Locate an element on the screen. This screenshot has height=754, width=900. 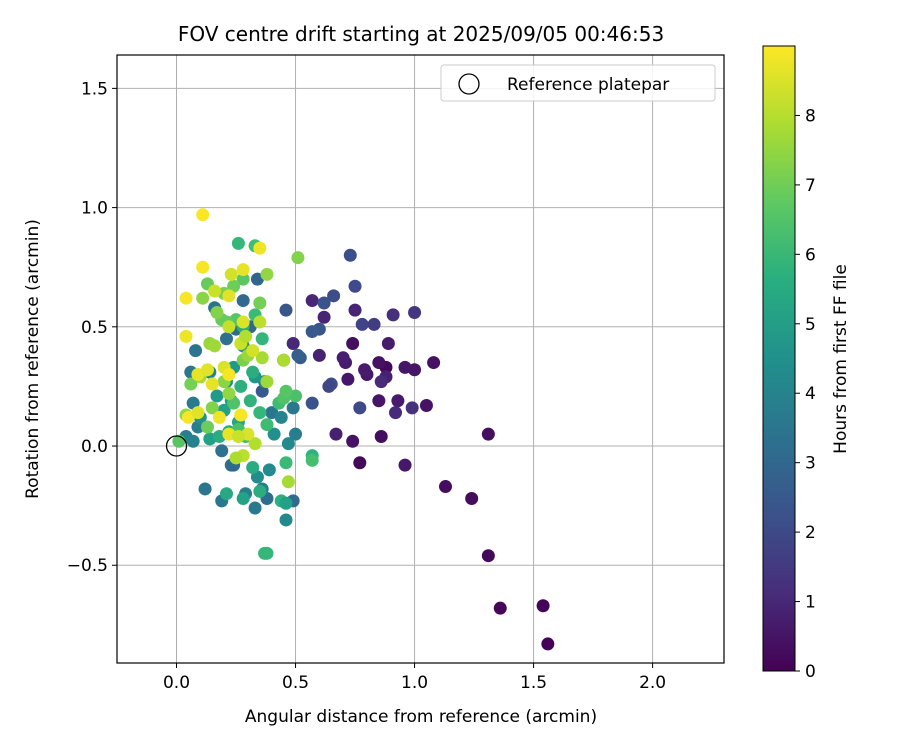
y-tick-label: 0.0 is located at coordinates (94, 447).